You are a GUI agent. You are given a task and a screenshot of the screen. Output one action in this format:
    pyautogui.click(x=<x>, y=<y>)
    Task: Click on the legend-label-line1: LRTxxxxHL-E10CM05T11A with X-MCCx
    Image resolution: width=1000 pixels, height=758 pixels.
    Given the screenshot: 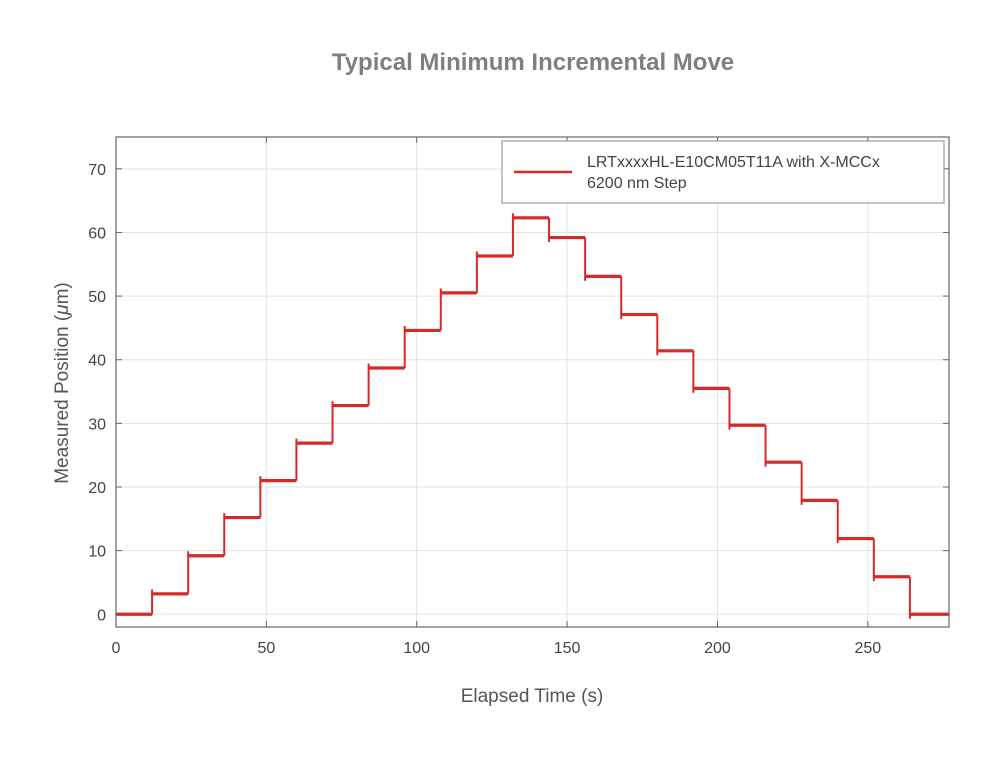 What is the action you would take?
    pyautogui.click(x=733, y=162)
    